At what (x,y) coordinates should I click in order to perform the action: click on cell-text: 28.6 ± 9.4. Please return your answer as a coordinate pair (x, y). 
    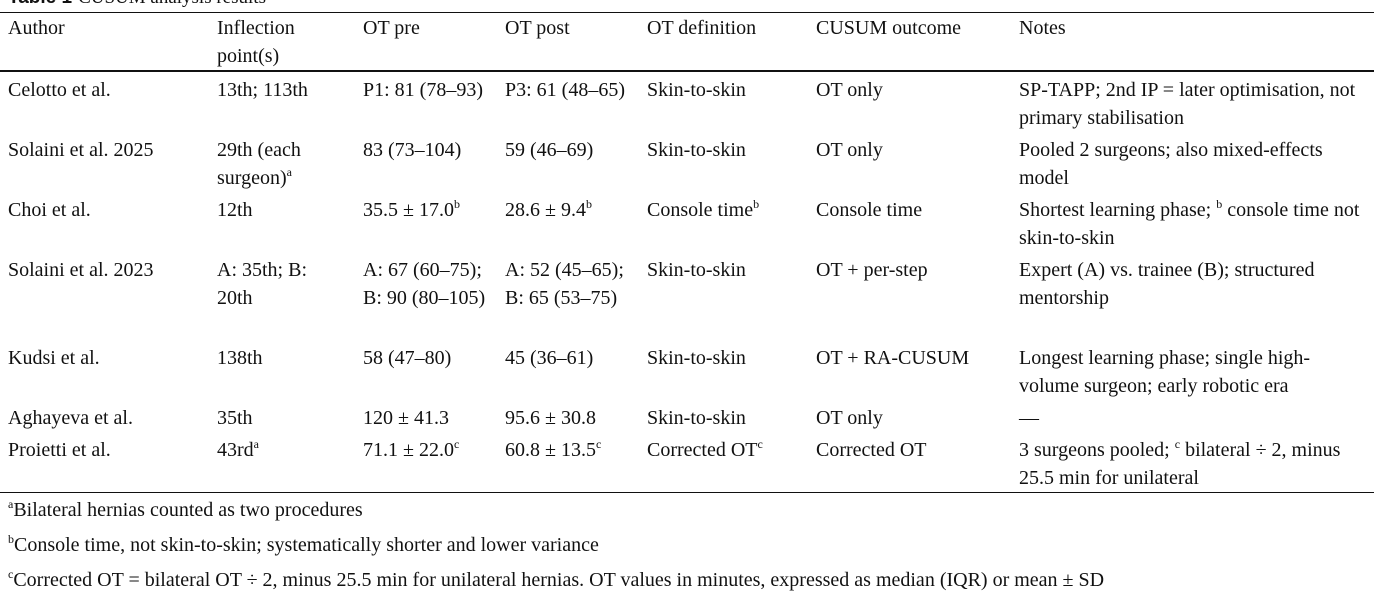
    Looking at the image, I should click on (545, 210).